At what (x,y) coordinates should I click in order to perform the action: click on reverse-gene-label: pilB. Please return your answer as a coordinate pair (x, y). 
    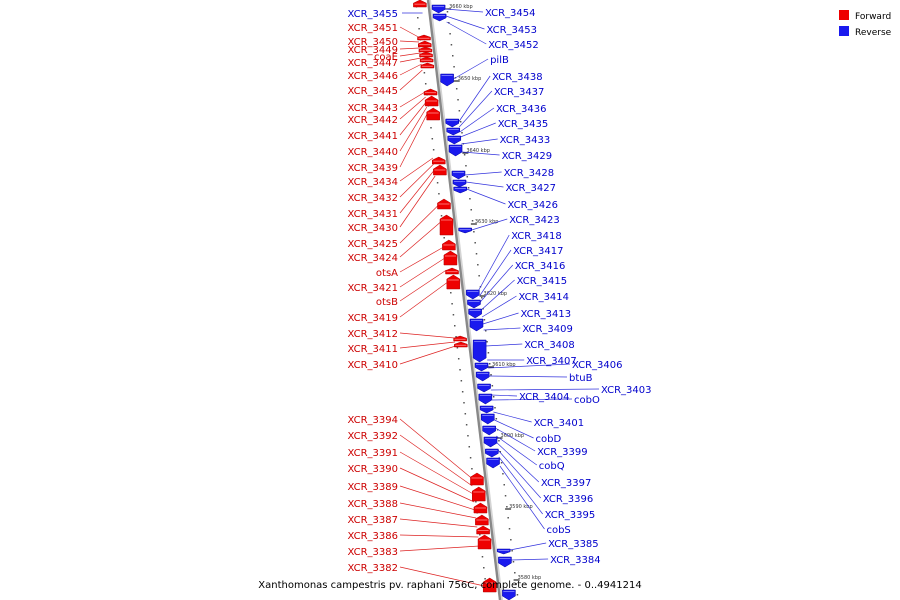
    Looking at the image, I should click on (499, 60).